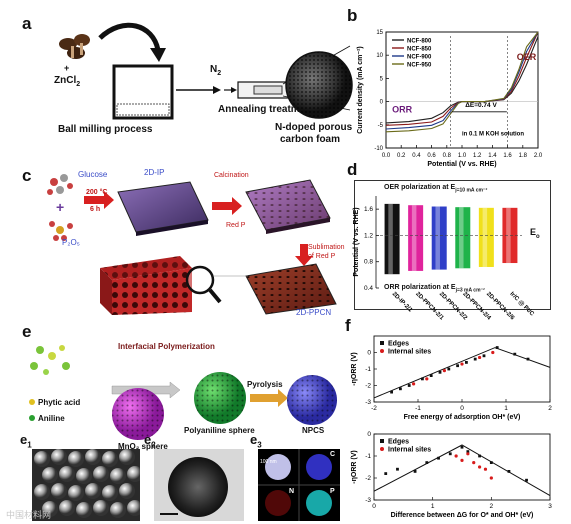 The height and width of the screenshot is (524, 571). Describe the element at coordinates (419, 49) in the screenshot. I see `legend-label: NCF-850` at that location.